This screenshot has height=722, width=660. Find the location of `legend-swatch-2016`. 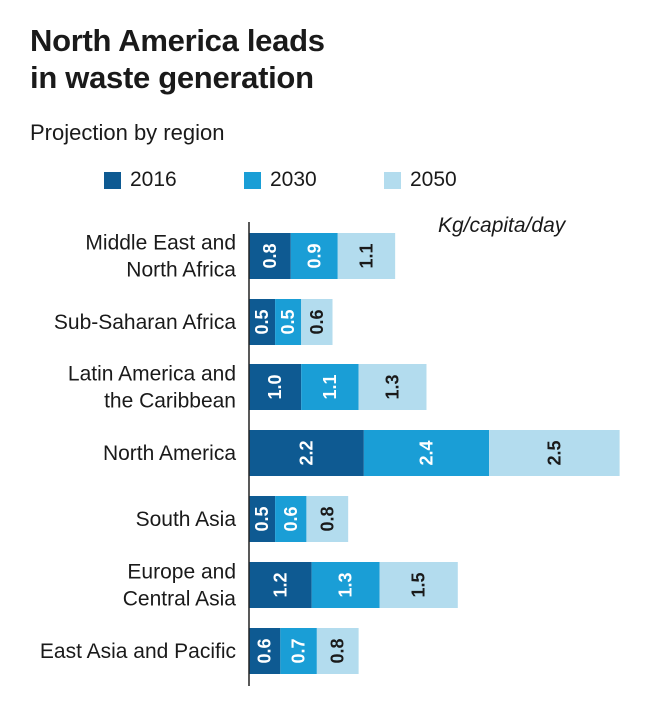

legend-swatch-2016 is located at coordinates (112, 180).